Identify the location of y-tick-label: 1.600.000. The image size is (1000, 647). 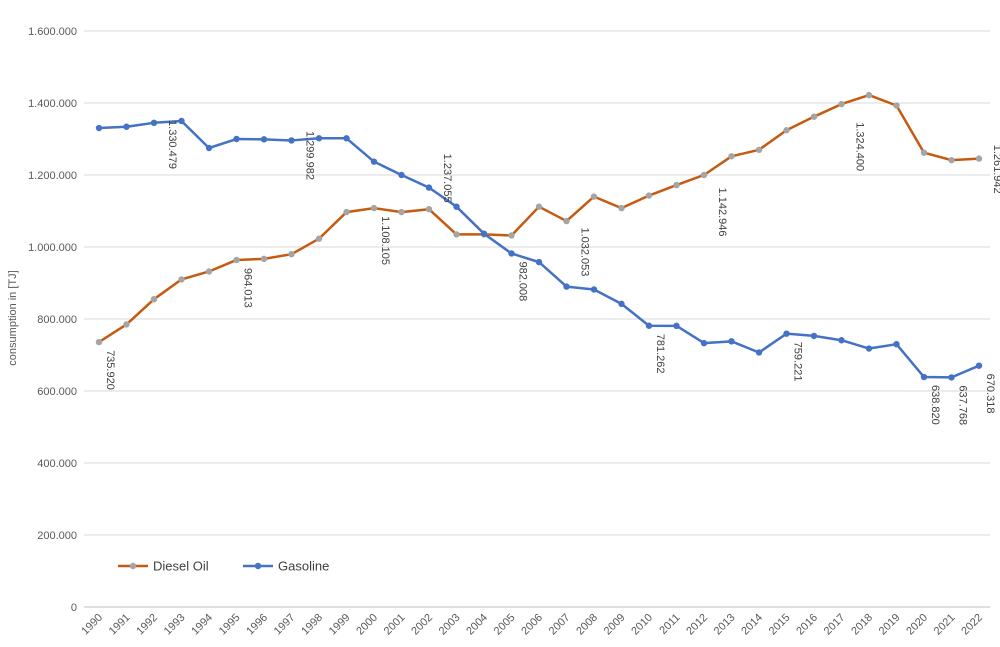
(52, 32).